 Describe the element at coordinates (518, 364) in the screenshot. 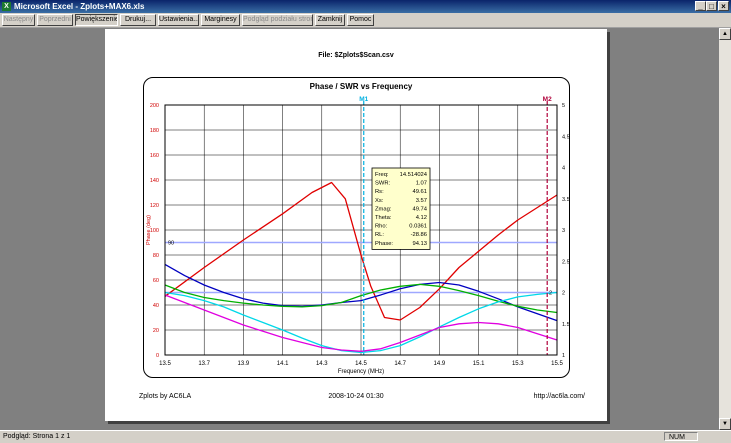

I see `x-tick-label: 15.3` at that location.